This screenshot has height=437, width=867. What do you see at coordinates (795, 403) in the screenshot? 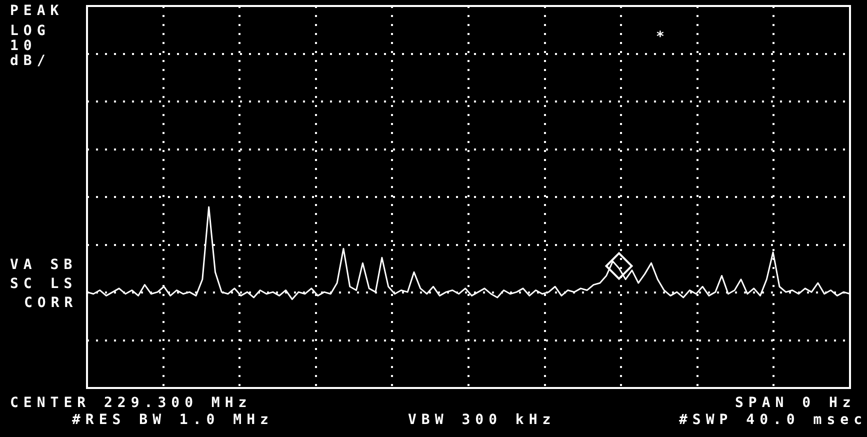
I see `text: SPAN 0 Hz` at bounding box center [795, 403].